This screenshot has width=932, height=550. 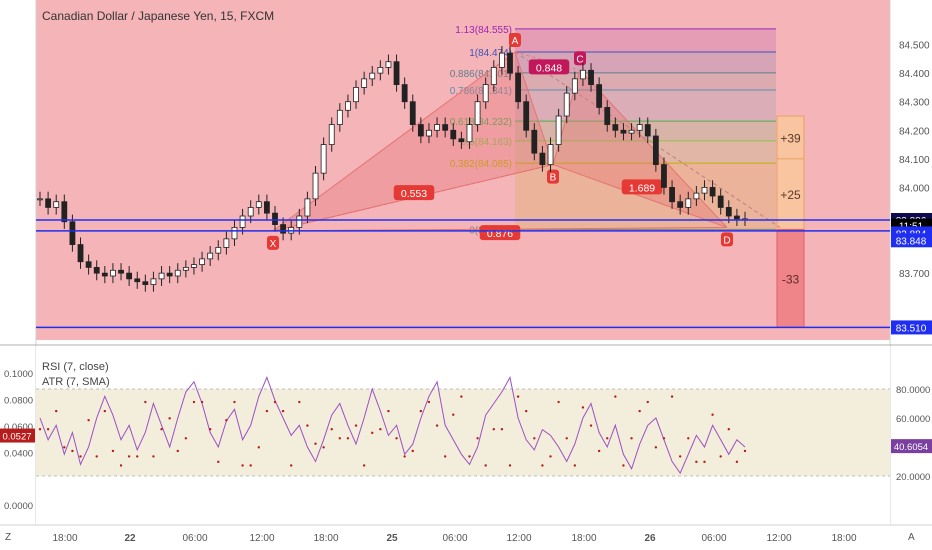 I want to click on time-tick-label: 12:00, so click(x=518, y=538).